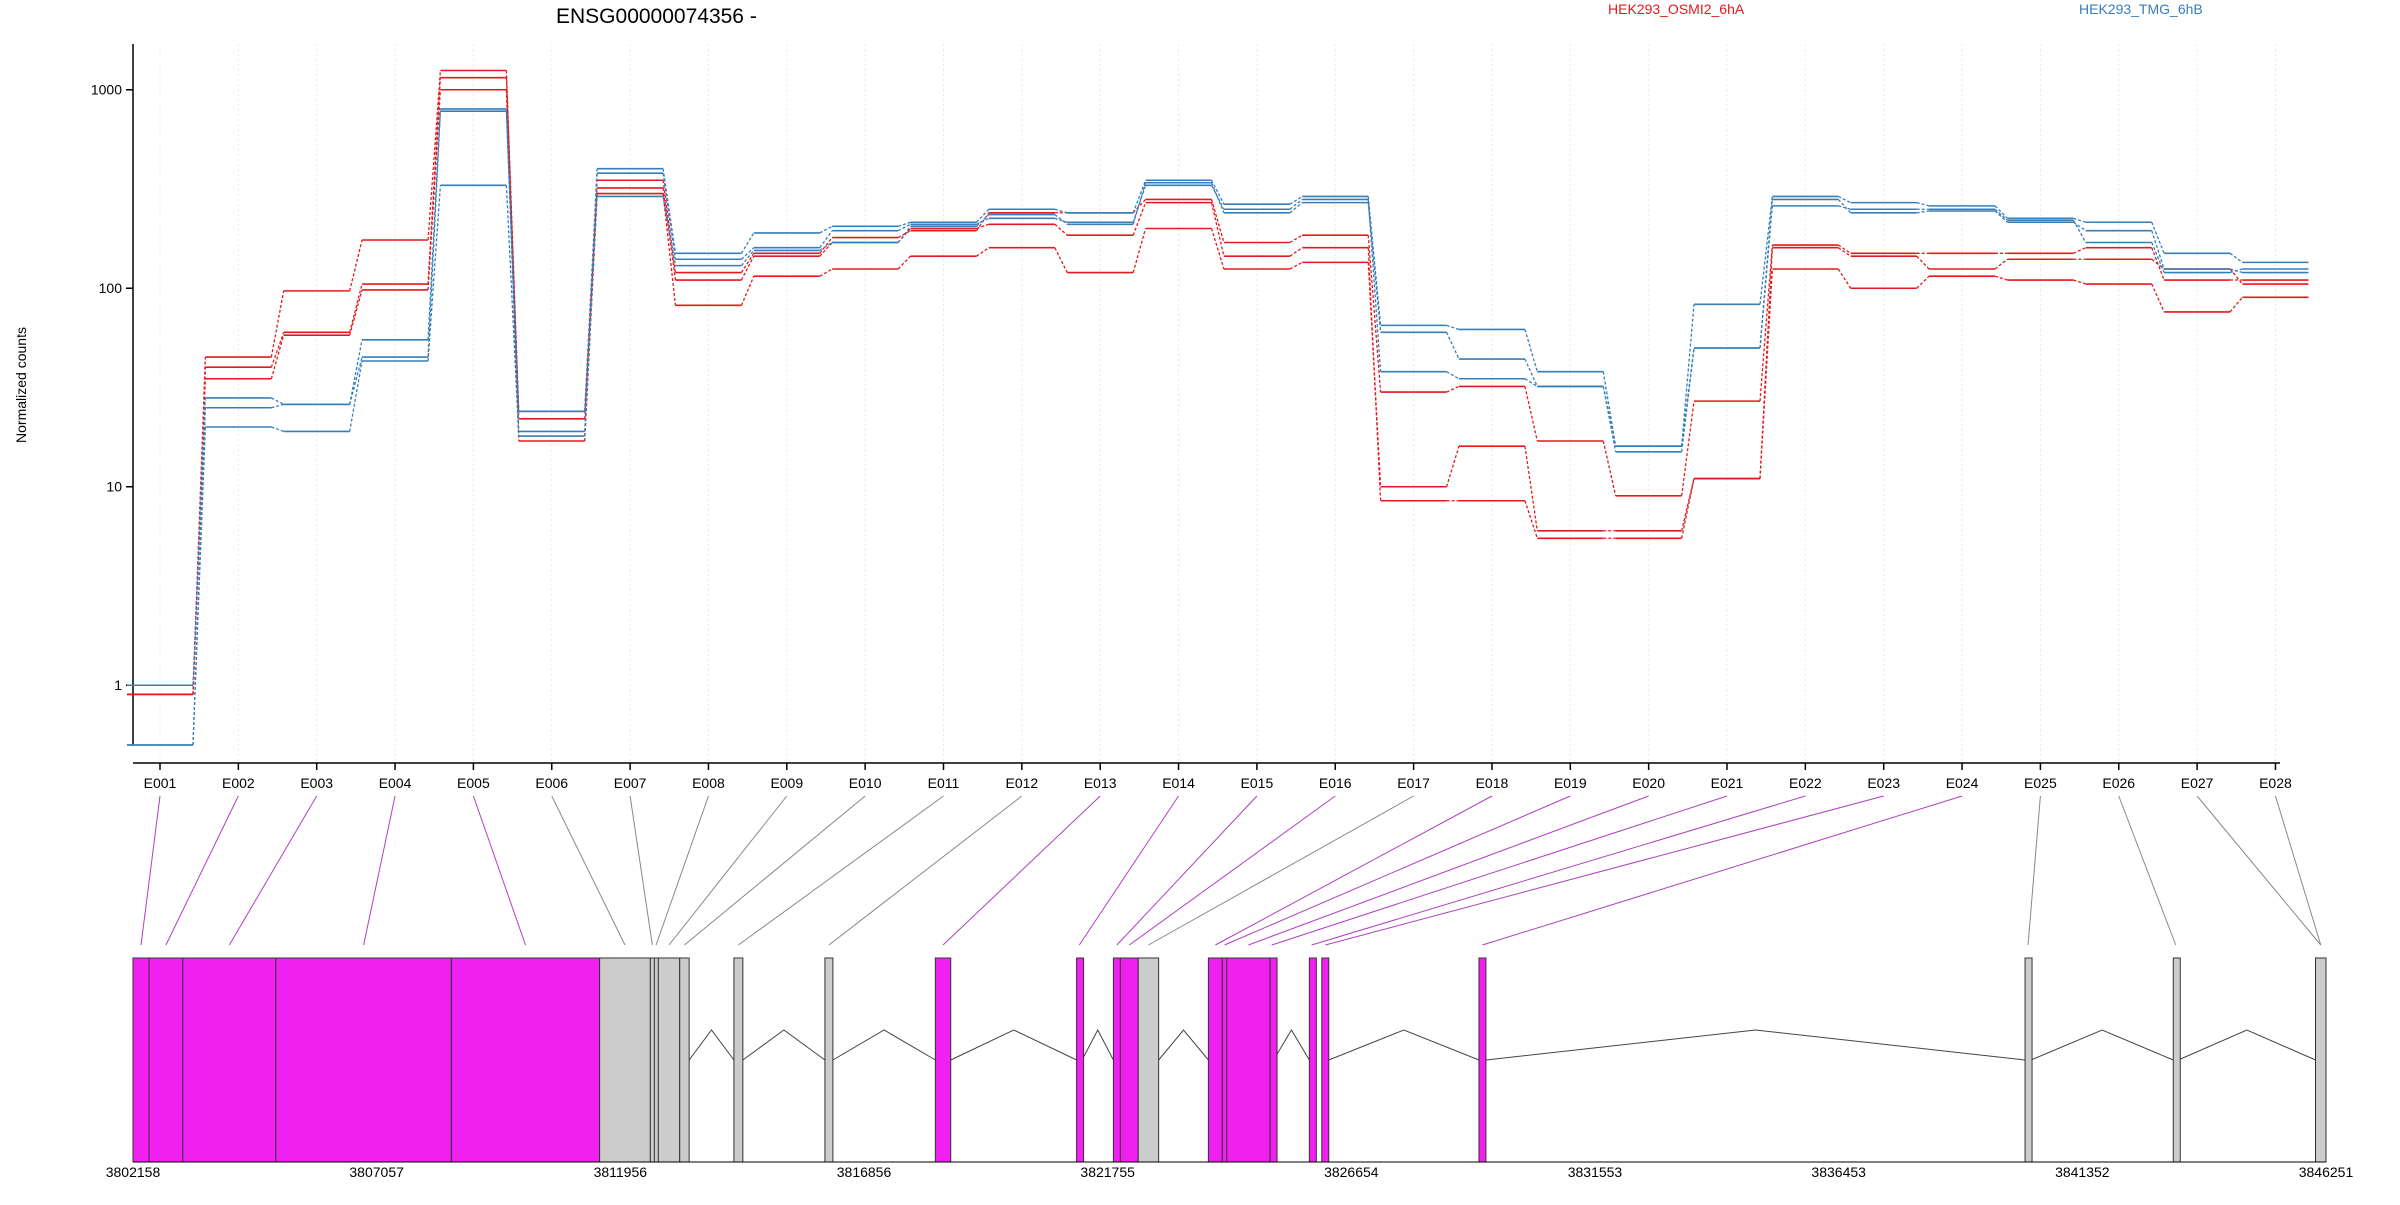 The height and width of the screenshot is (1205, 2400). Describe the element at coordinates (1257, 783) in the screenshot. I see `x-tick-label-e015: E015` at that location.